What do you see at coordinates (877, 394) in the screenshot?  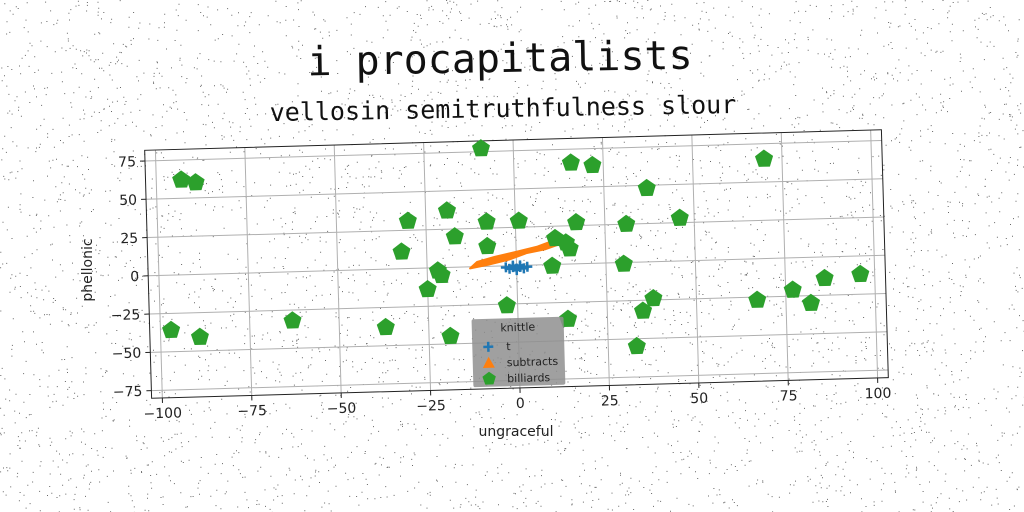 I see `x-tick-label: 100` at bounding box center [877, 394].